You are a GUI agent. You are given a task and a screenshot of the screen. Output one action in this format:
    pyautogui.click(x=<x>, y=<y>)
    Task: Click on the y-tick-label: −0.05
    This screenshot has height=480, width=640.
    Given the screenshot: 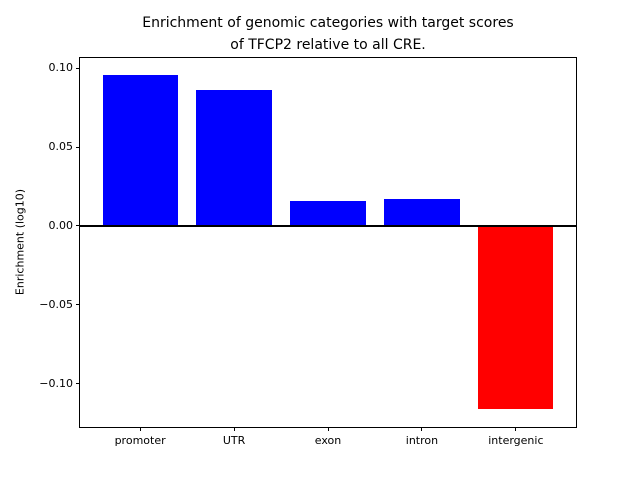 What is the action you would take?
    pyautogui.click(x=56, y=304)
    